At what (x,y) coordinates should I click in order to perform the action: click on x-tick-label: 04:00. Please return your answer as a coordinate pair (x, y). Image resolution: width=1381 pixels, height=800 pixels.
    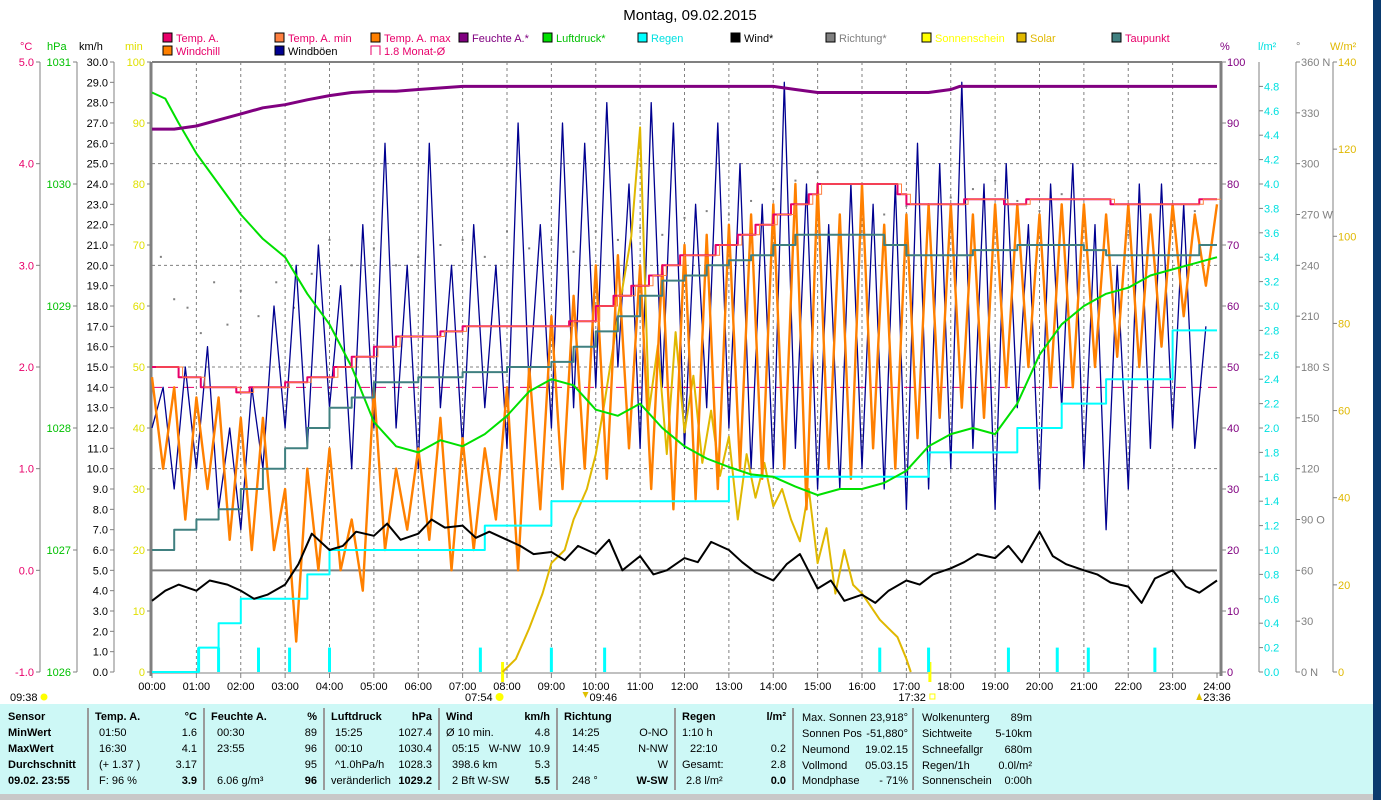
    Looking at the image, I should click on (330, 687).